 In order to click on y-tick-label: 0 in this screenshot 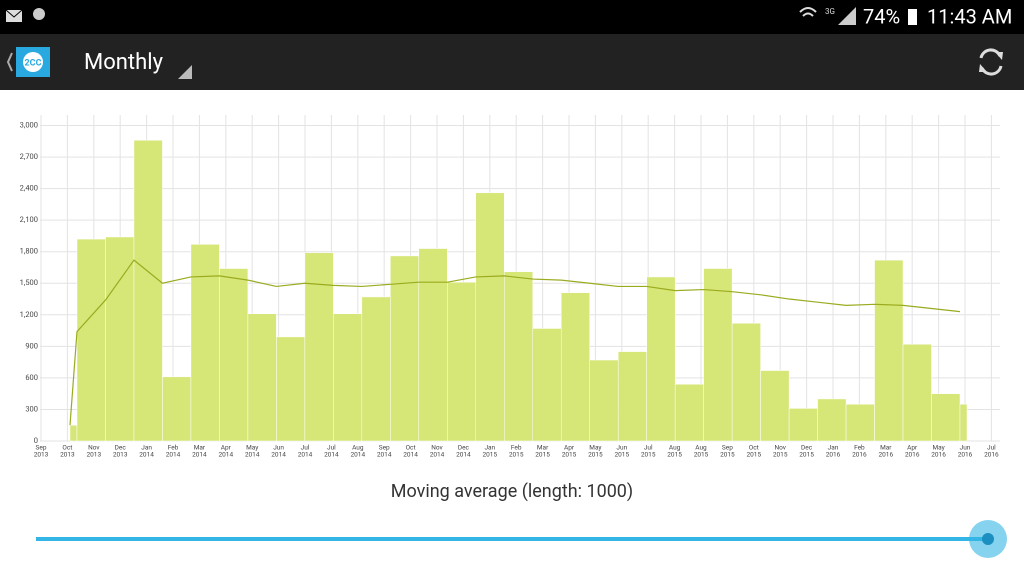, I will do `click(36, 440)`.